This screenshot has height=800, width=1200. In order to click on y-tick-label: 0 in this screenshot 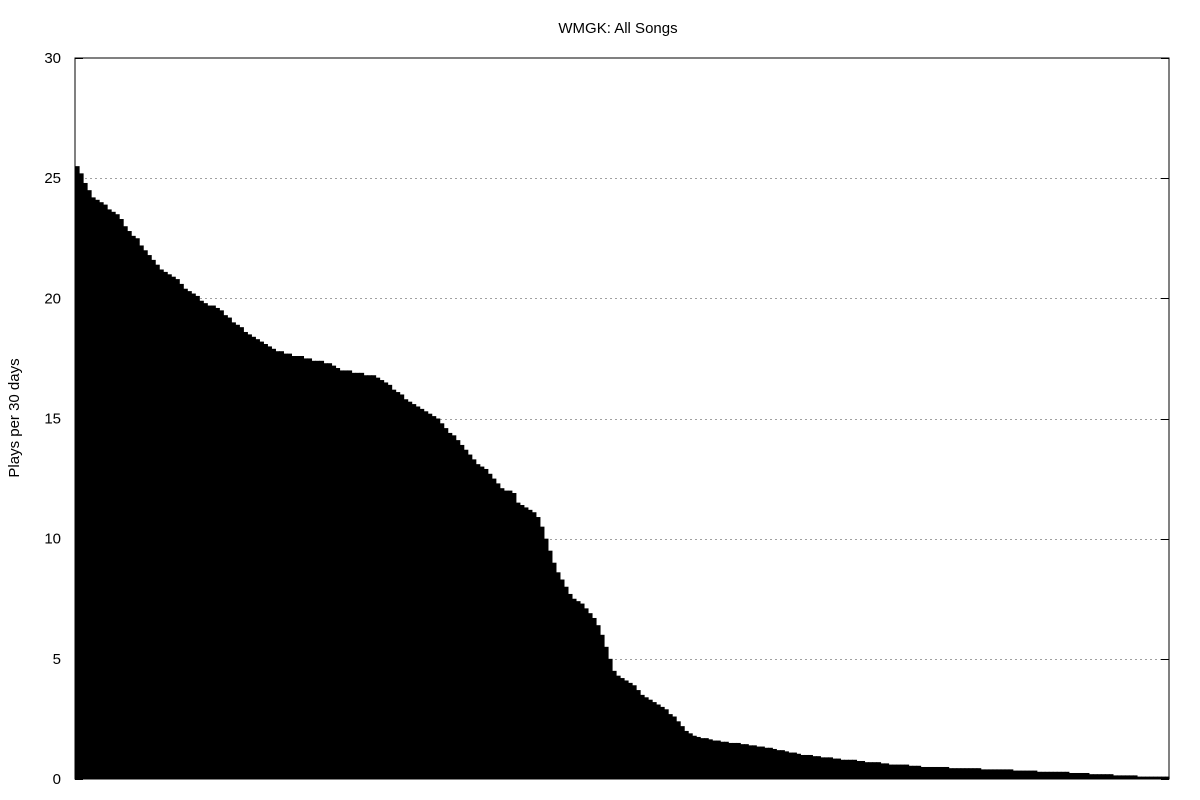, I will do `click(57, 779)`.